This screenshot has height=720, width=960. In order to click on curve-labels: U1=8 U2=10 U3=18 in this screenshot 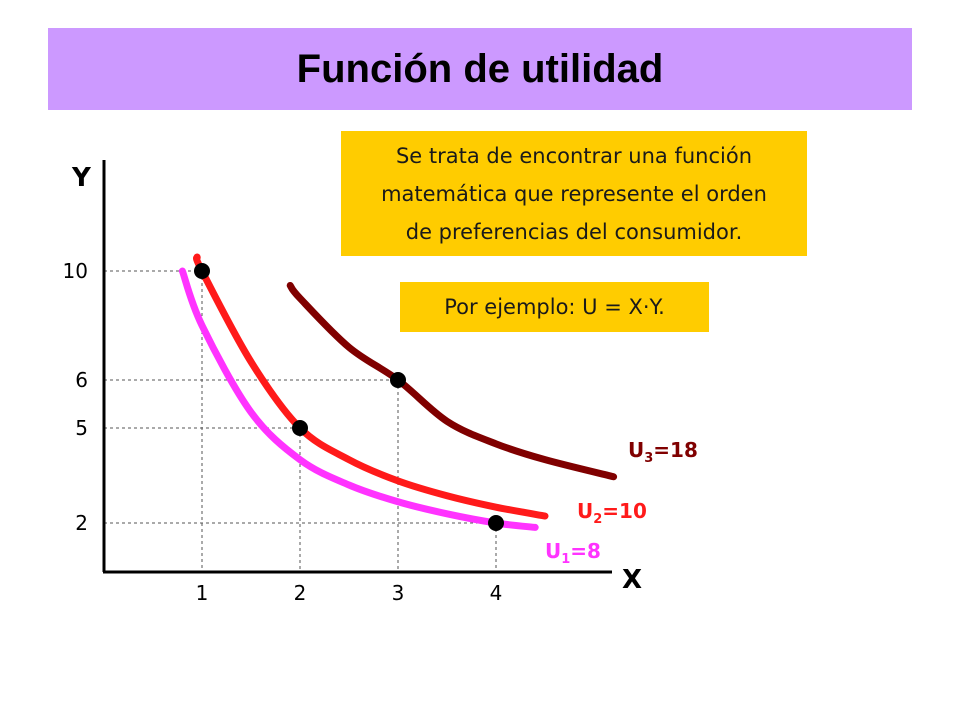, I will do `click(621, 502)`.